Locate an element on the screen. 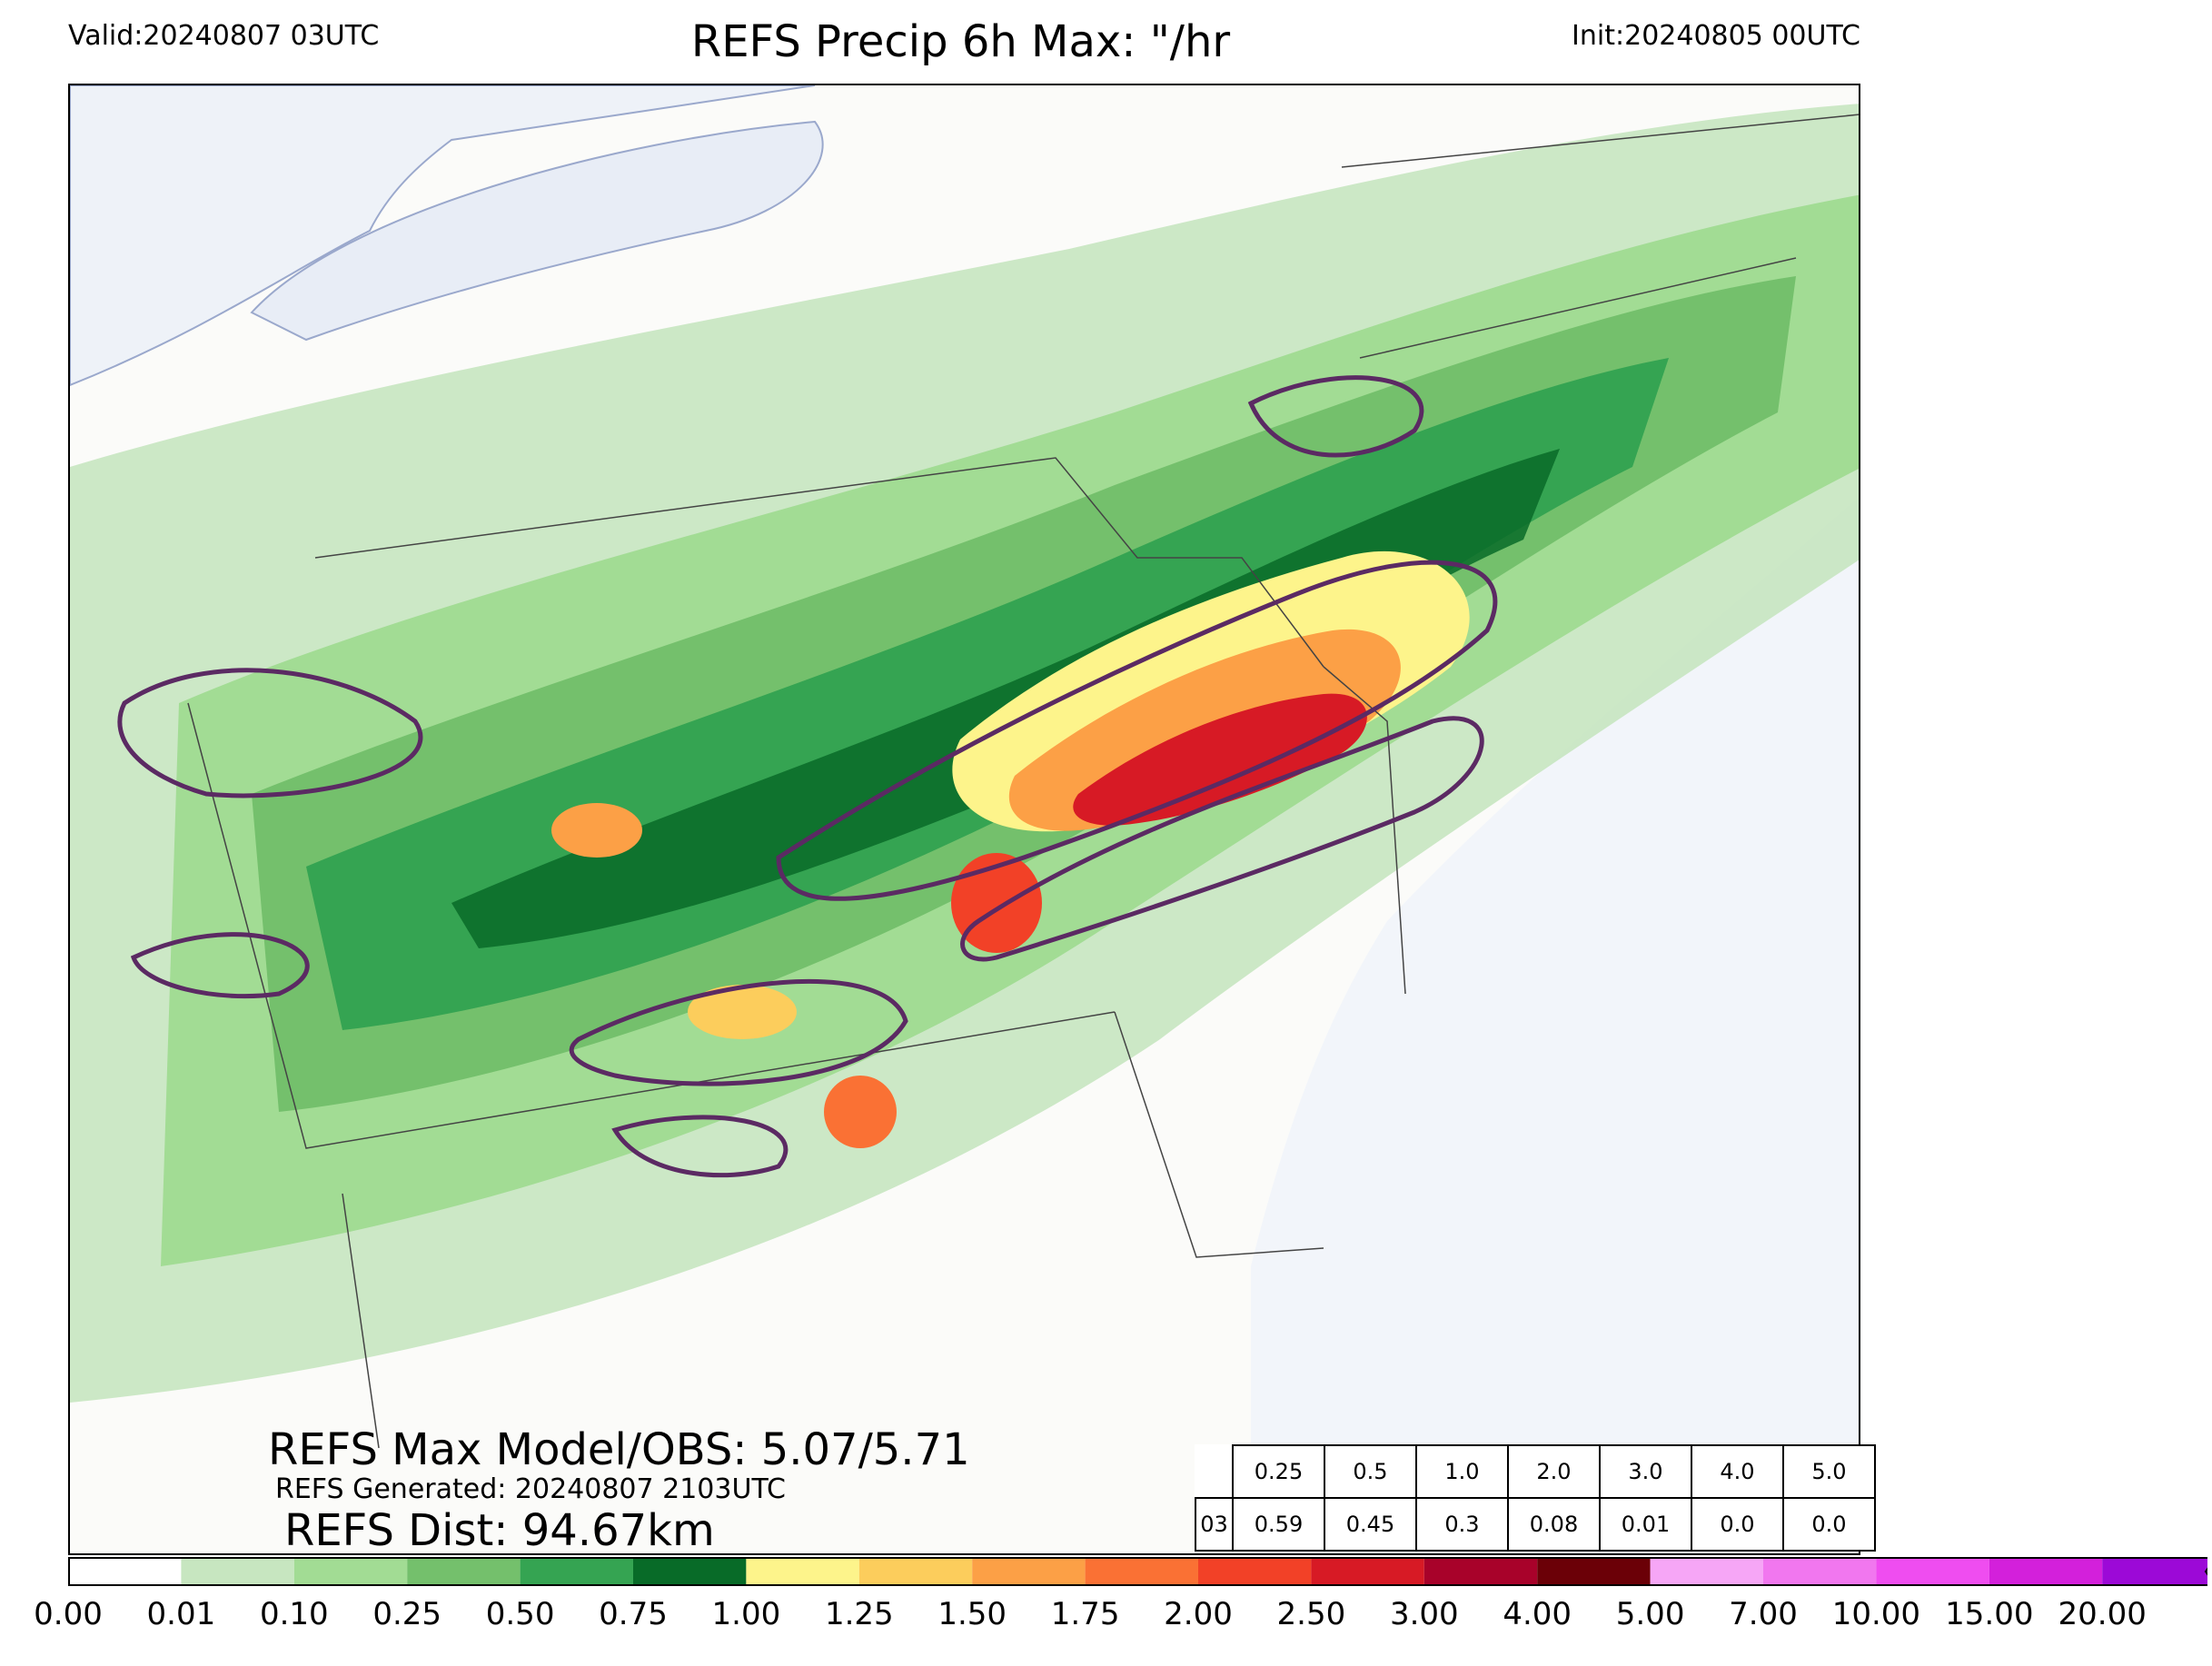  threshold-cell: 3.0 is located at coordinates (1645, 1472).